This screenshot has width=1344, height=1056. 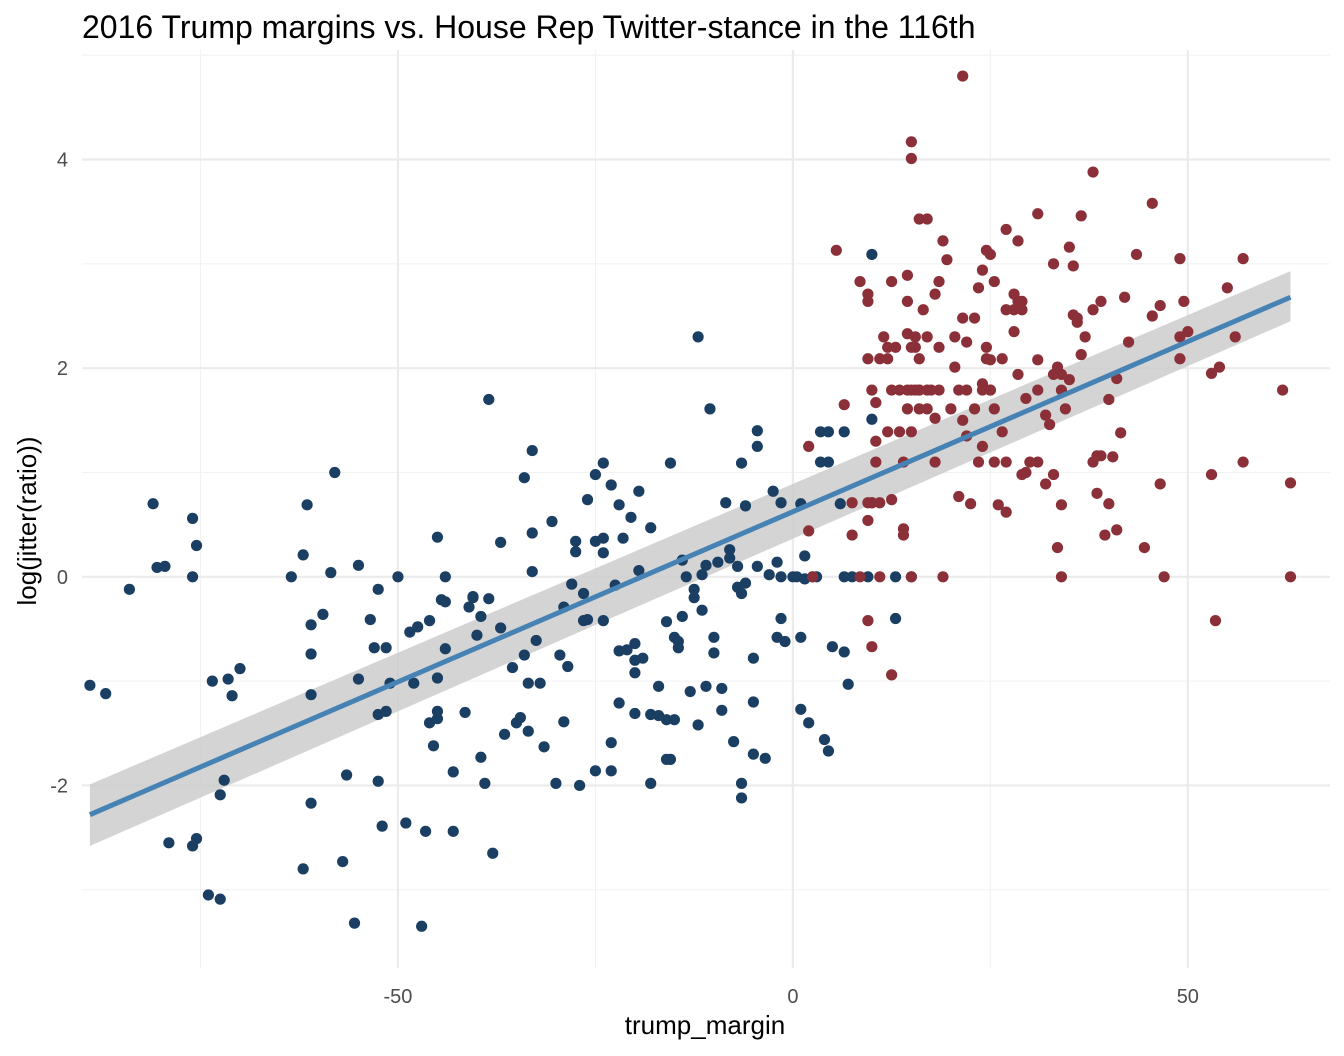 What do you see at coordinates (792, 997) in the screenshot?
I see `x-tick-label: 0` at bounding box center [792, 997].